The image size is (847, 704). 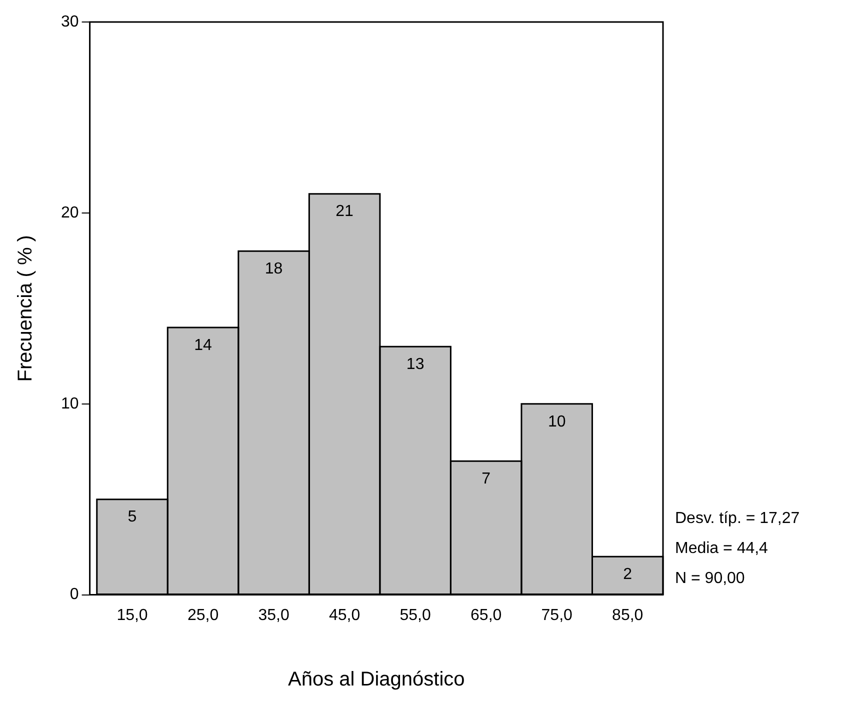 What do you see at coordinates (273, 269) in the screenshot?
I see `data-label: 18` at bounding box center [273, 269].